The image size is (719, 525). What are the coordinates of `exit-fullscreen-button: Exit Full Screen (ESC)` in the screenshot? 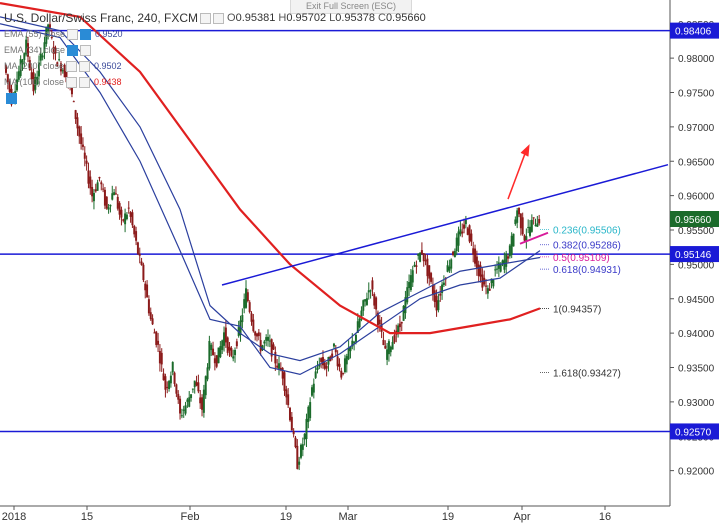 It's located at (351, 7).